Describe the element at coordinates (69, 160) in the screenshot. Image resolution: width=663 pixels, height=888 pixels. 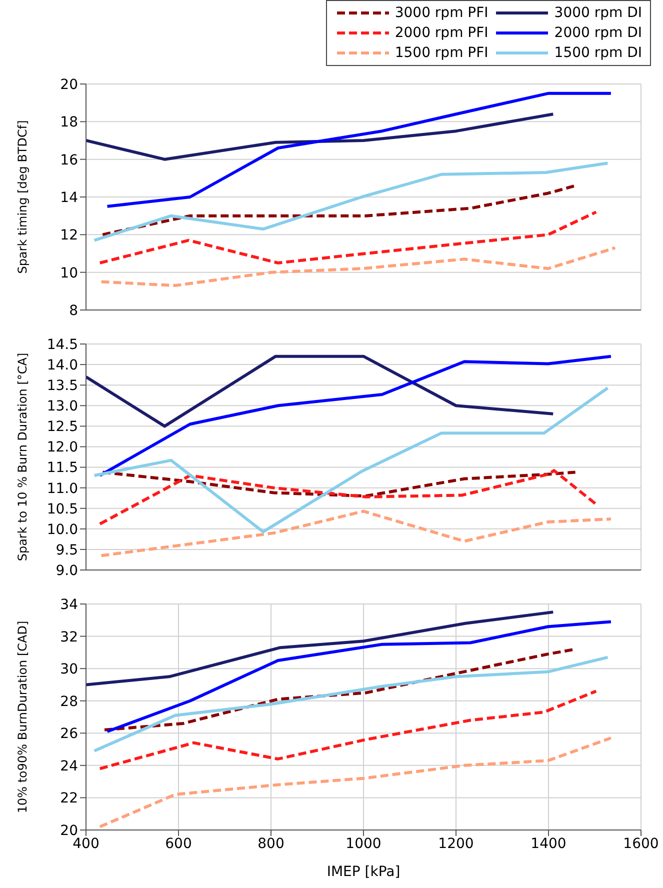
I see `y-tick-label: 16` at that location.